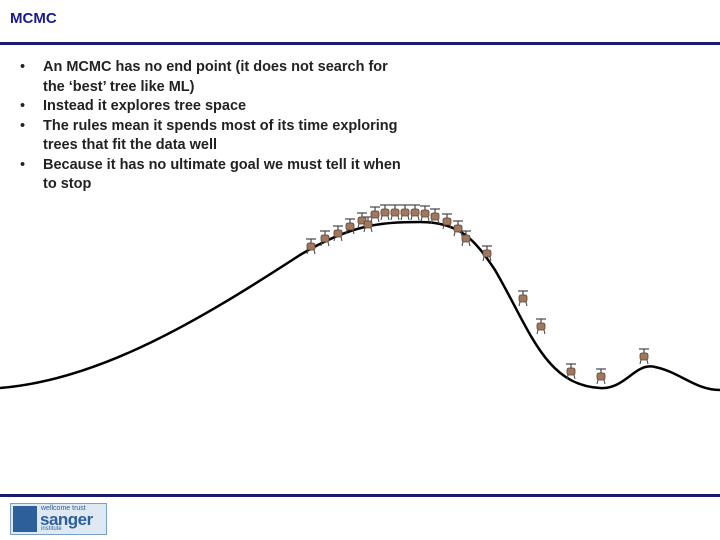 This screenshot has height=540, width=720. Describe the element at coordinates (63, 508) in the screenshot. I see `logo-text: wellcome trust` at that location.